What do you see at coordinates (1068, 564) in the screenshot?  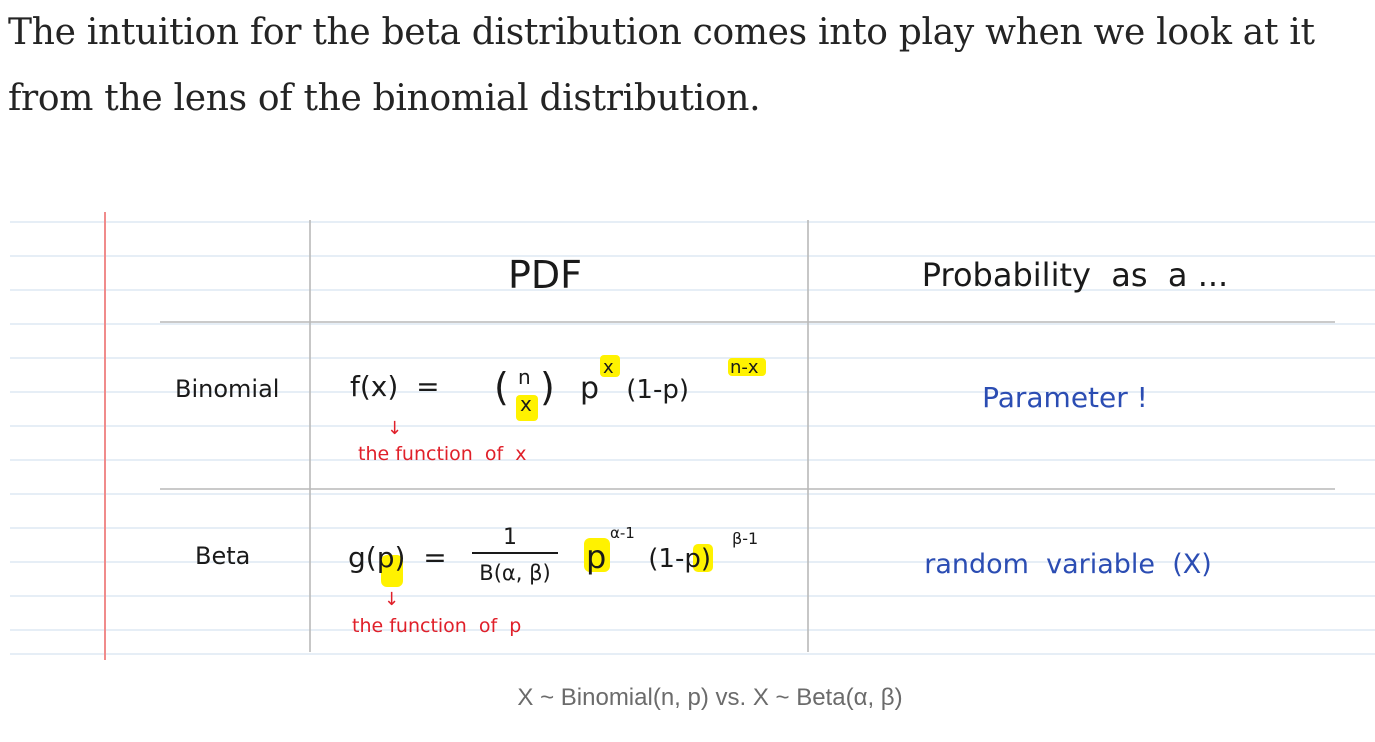 I see `beta-probability-as: random variable (X)` at bounding box center [1068, 564].